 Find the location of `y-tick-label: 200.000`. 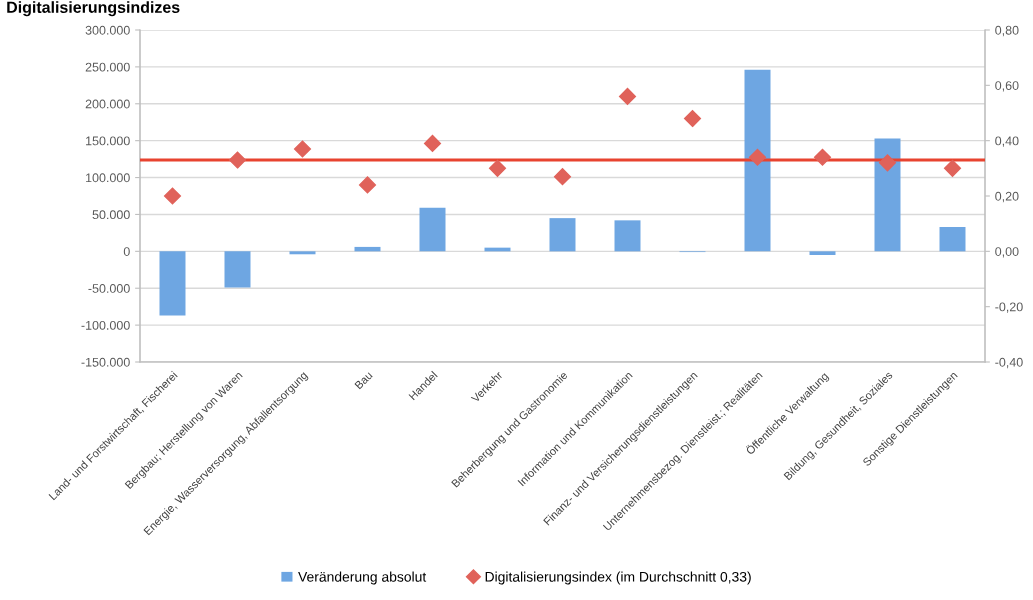

y-tick-label: 200.000 is located at coordinates (107, 104).